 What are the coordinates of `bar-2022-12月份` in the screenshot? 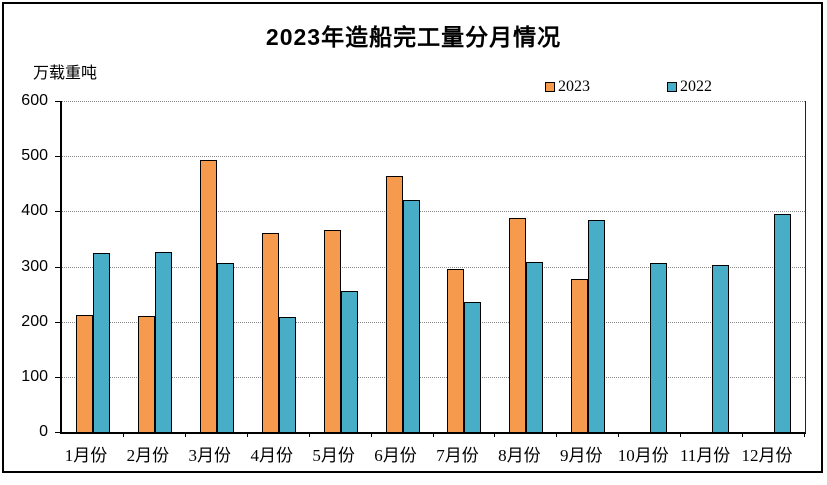 It's located at (783, 322).